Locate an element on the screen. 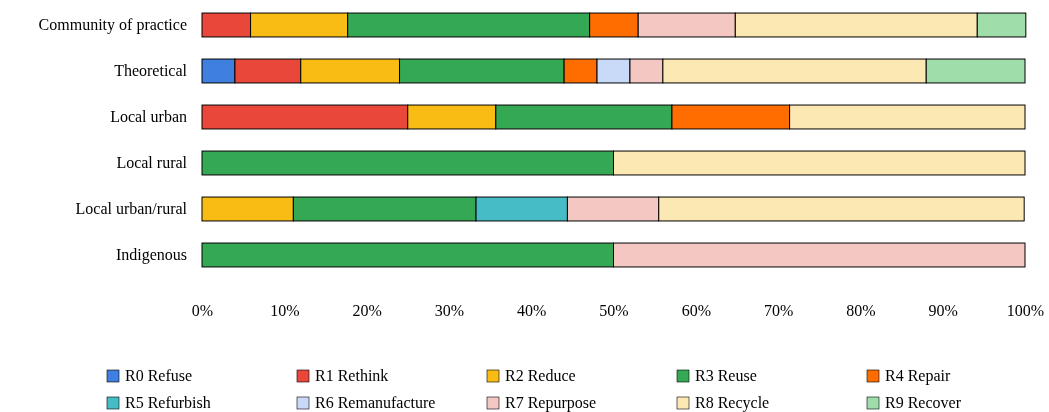 The image size is (1049, 412). legend-label: R8 Recycle is located at coordinates (732, 403).